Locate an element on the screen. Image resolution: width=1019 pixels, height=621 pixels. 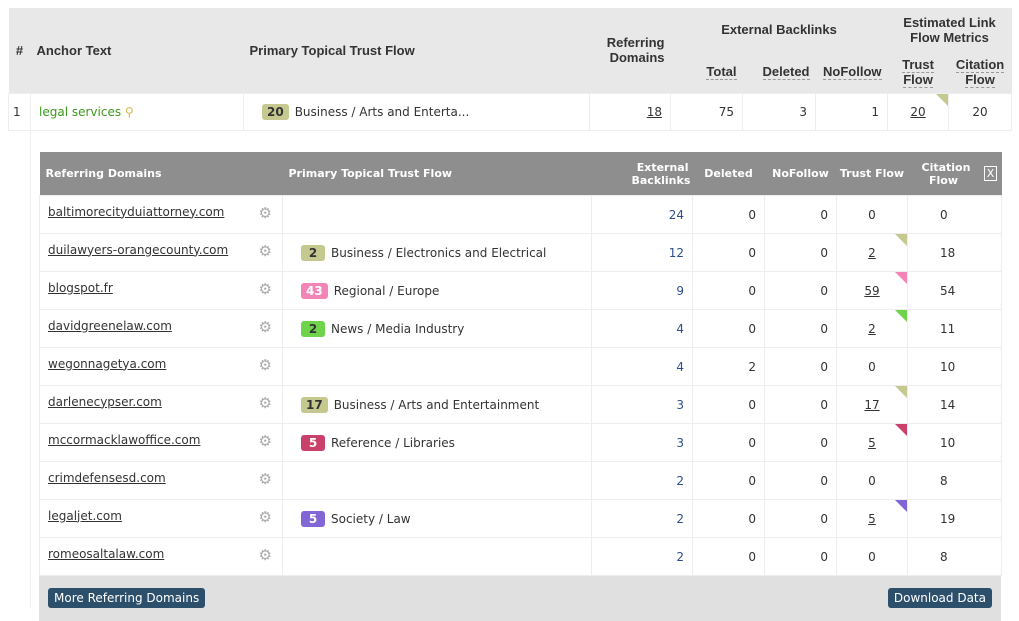
cf-value: 11 is located at coordinates (954, 328).